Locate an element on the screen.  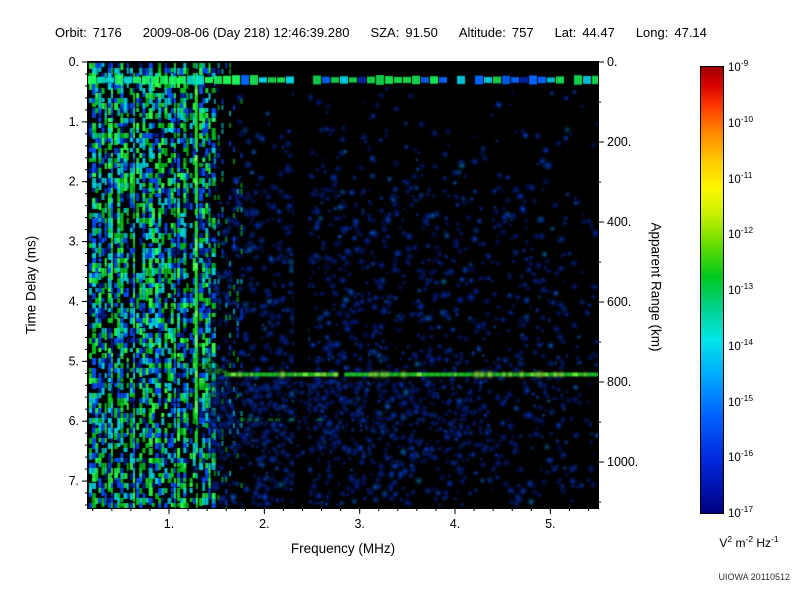
colorbar-unit-label: V2 m-2 Hz-1 is located at coordinates (749, 542).